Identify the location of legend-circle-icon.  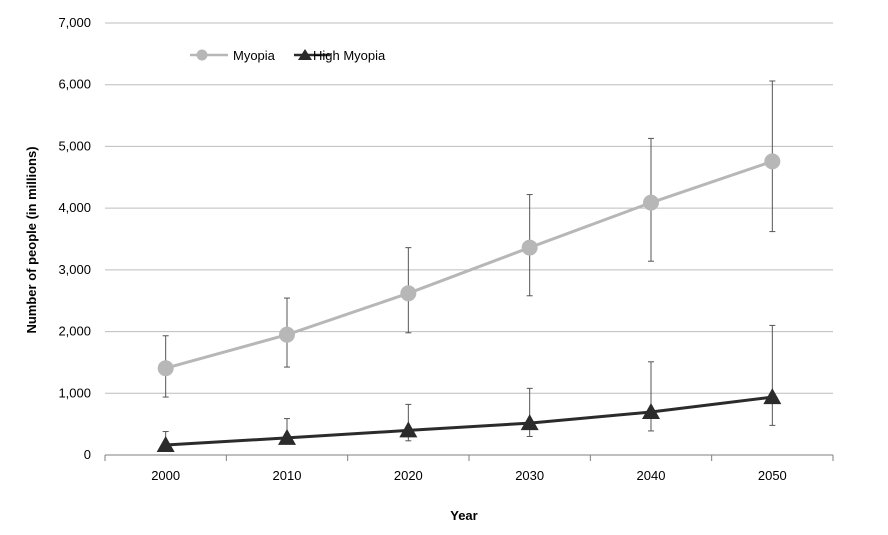
(202, 55).